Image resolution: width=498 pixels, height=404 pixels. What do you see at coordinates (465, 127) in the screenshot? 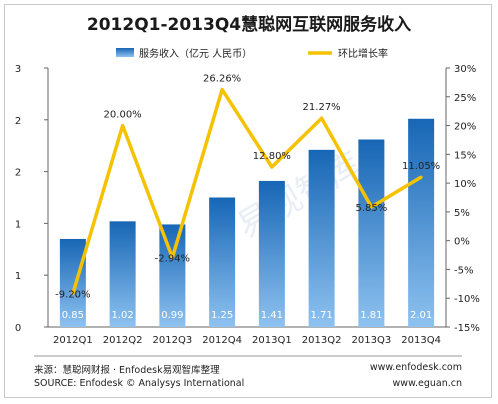
I see `right-tick-label: 20%` at bounding box center [465, 127].